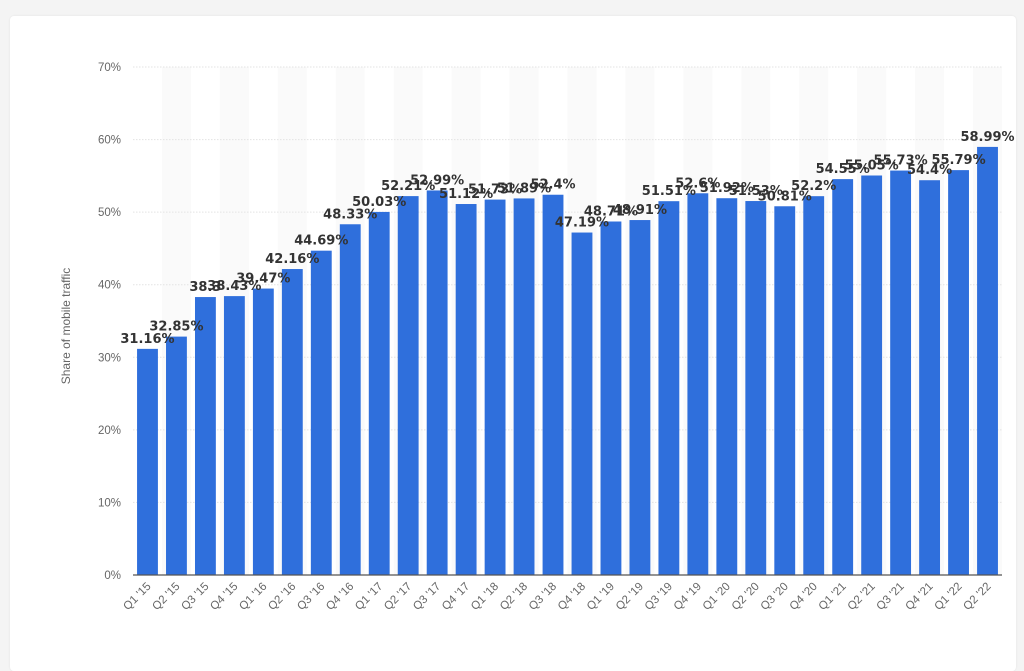  I want to click on x-tick-label: Q4 '17, so click(456, 597).